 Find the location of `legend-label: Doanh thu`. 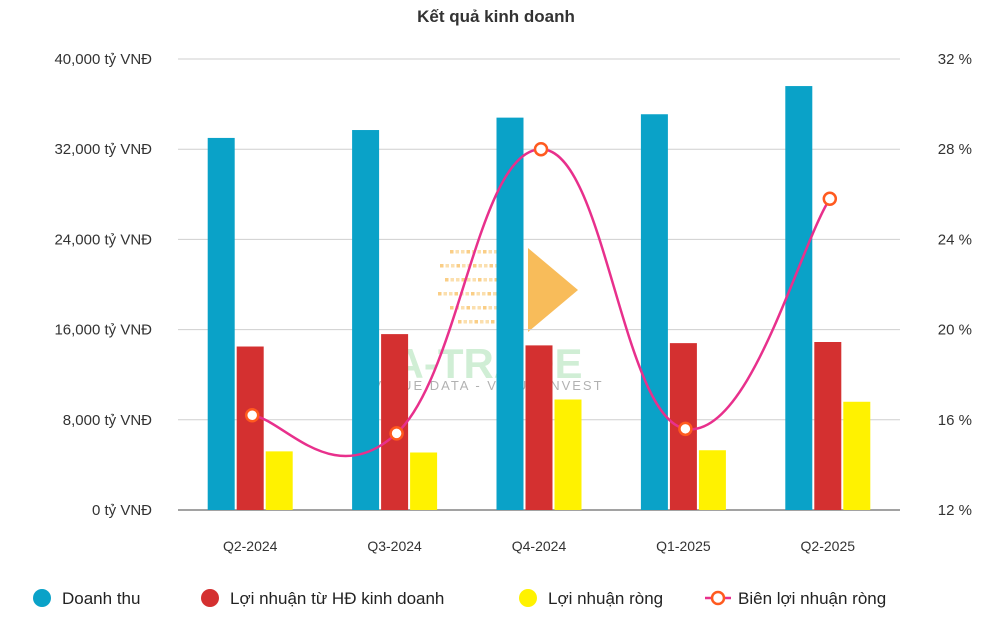

legend-label: Doanh thu is located at coordinates (101, 598).